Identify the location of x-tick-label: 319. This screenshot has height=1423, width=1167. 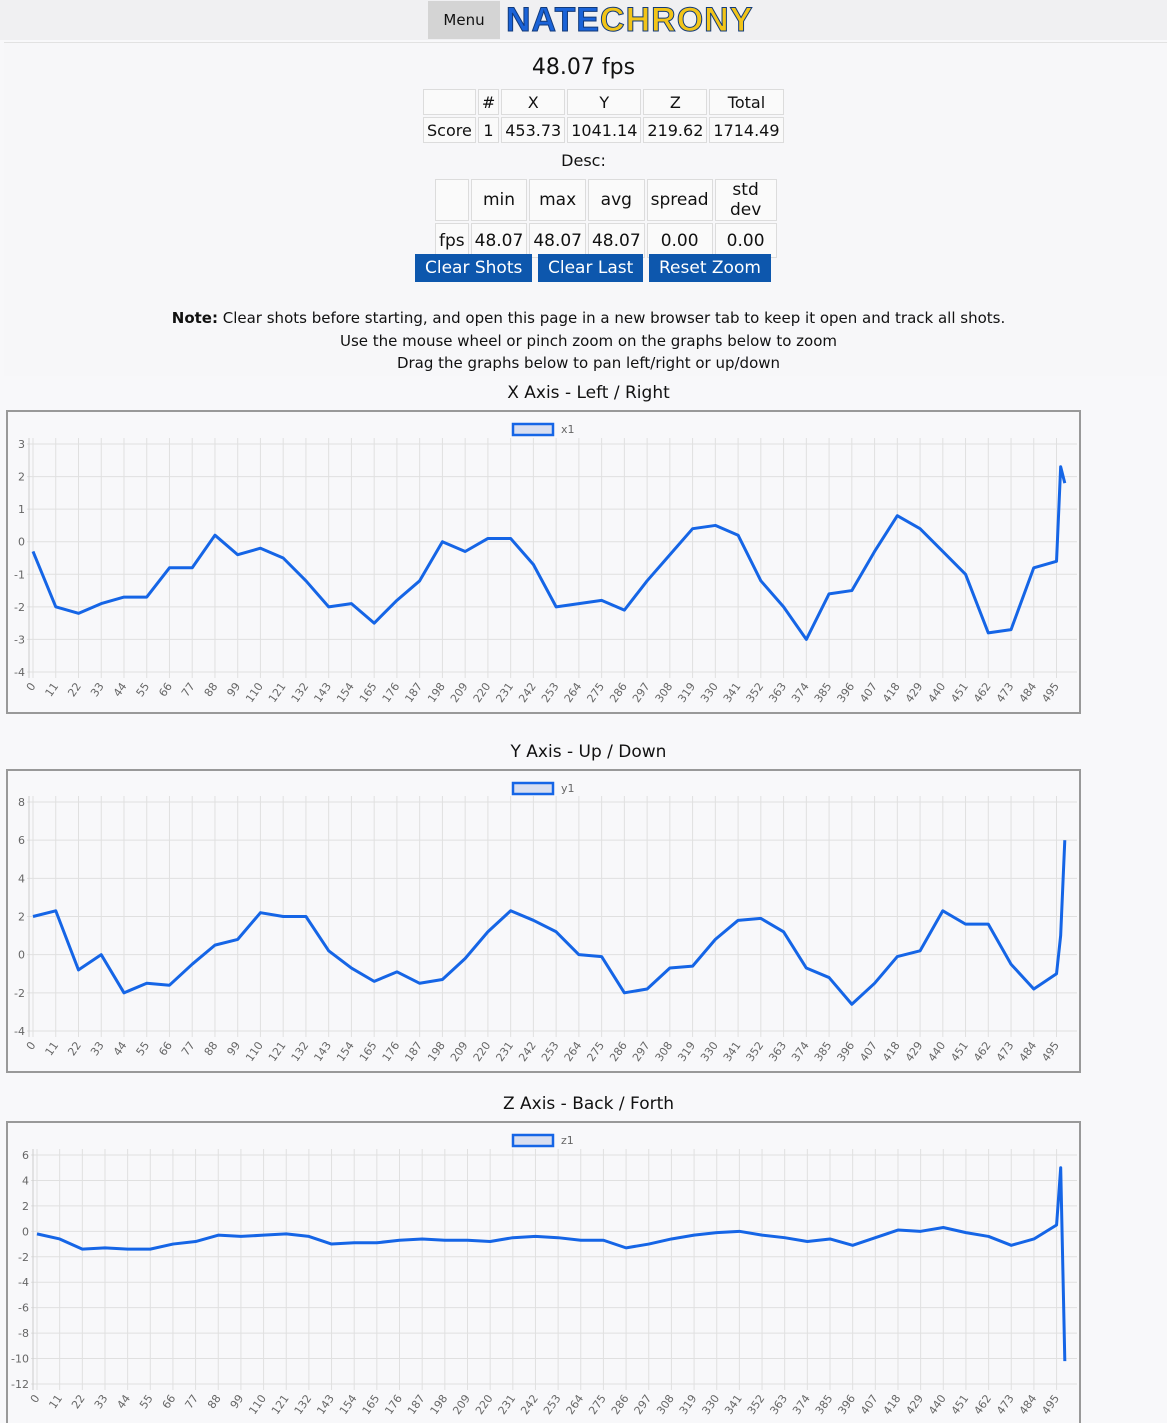
(688, 1404).